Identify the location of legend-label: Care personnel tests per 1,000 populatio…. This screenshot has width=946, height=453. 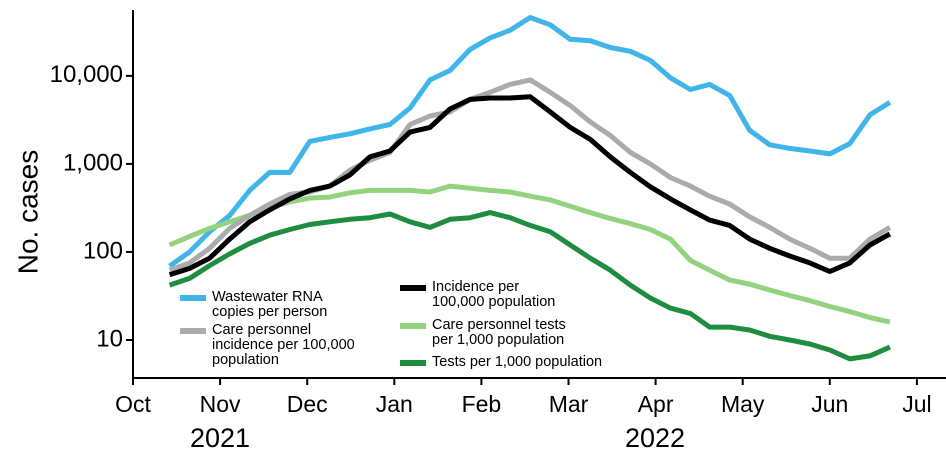
(499, 332).